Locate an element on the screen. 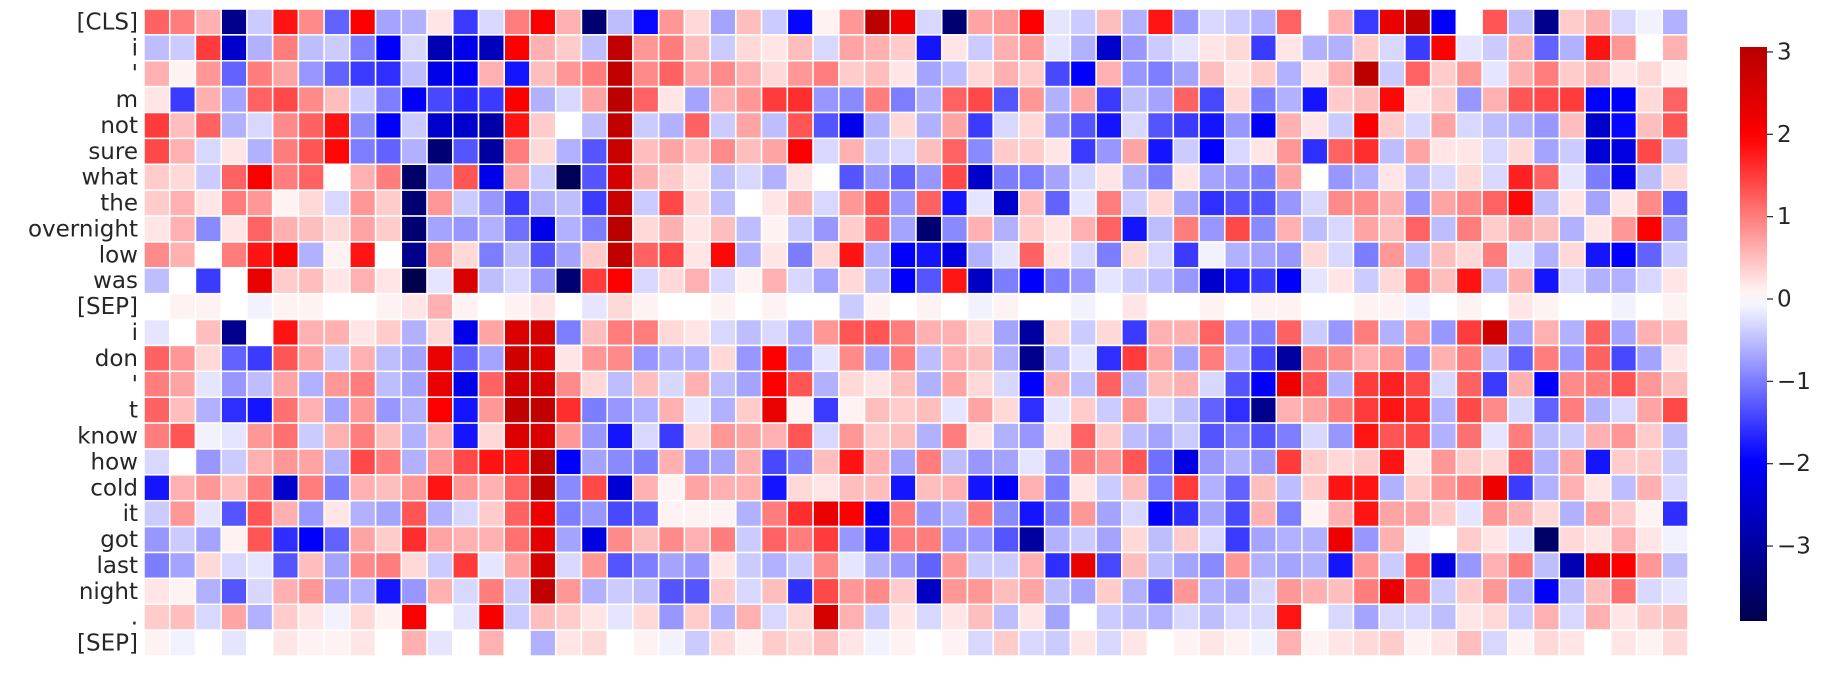 The image size is (1831, 674). y-tick-label: cold is located at coordinates (114, 488).